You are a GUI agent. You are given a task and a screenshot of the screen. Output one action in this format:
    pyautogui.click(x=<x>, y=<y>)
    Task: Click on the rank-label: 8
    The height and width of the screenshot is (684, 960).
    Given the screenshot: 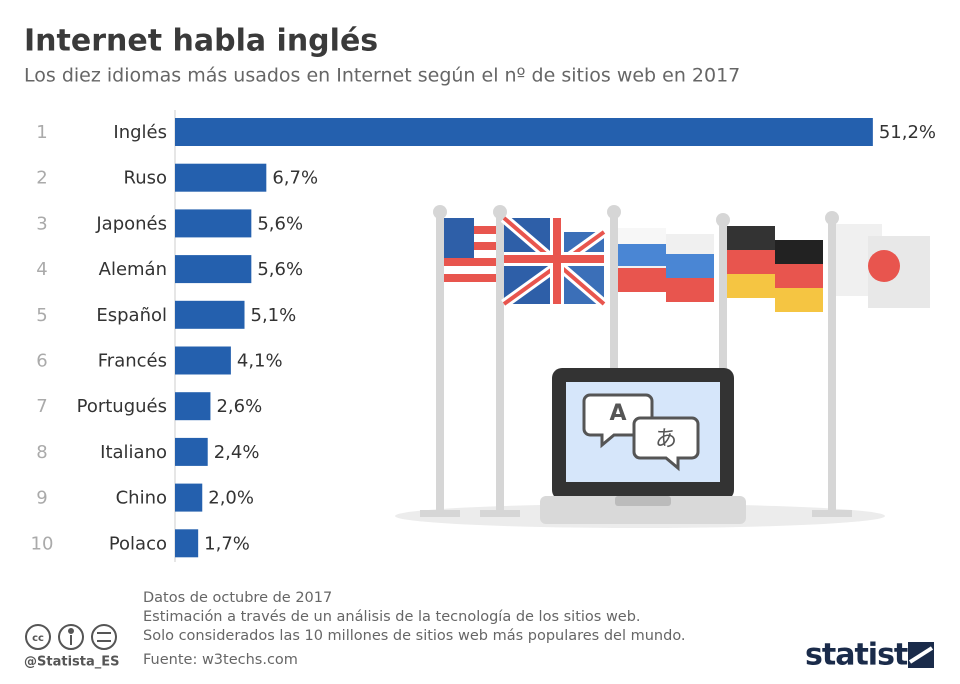 What is the action you would take?
    pyautogui.click(x=41, y=452)
    